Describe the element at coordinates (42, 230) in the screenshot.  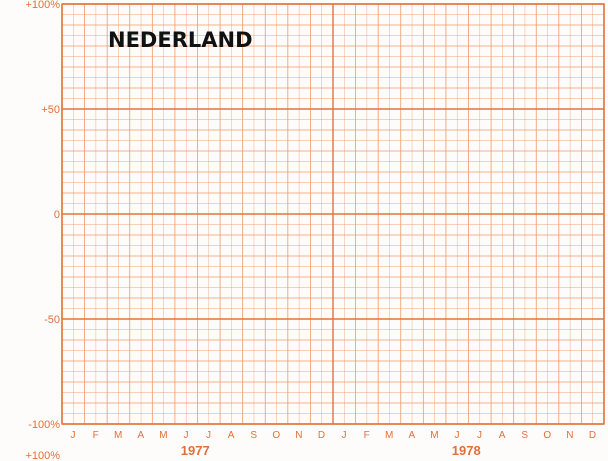
I see `y-axis-tick-labels: +100% +50 0 -50 -100% +100%` at that location.